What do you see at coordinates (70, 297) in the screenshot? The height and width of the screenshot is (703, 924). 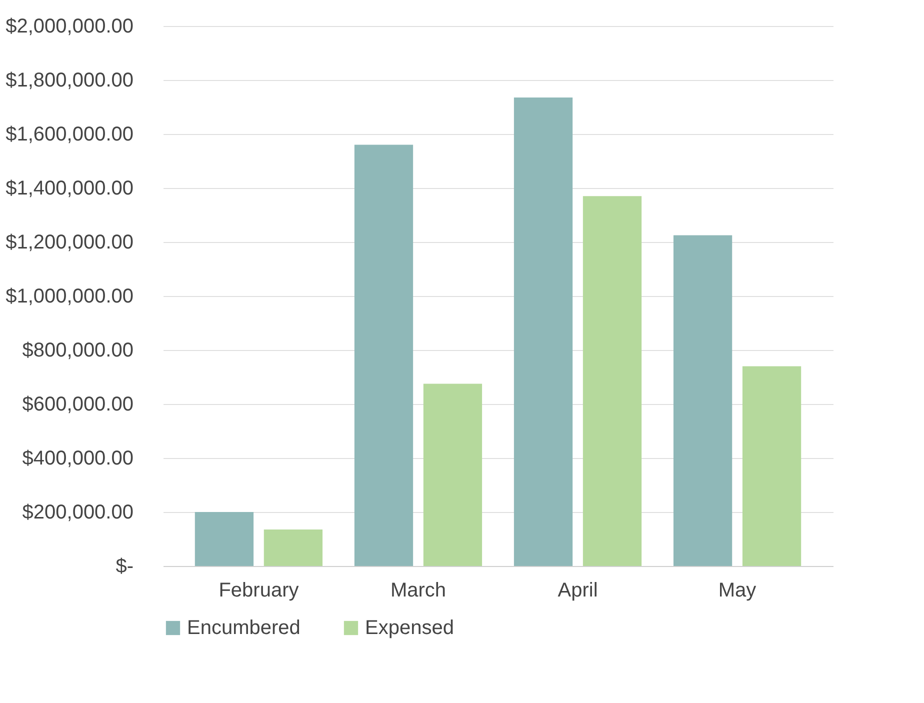 I see `y-tick-label: $1,000,000.00` at bounding box center [70, 297].